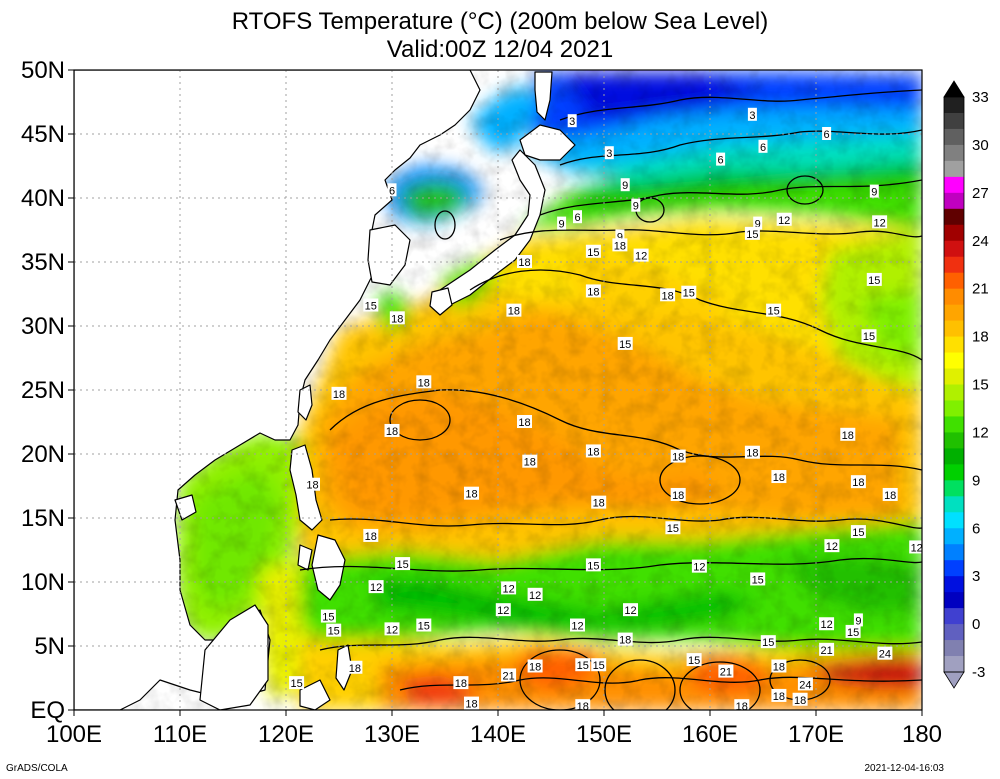 The image size is (1000, 779). What do you see at coordinates (827, 649) in the screenshot?
I see `contour-label: 21` at bounding box center [827, 649].